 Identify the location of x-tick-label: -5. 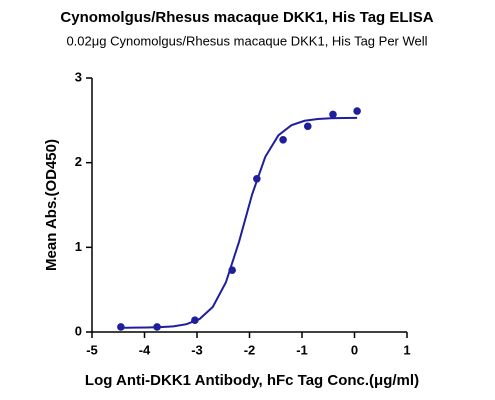
(92, 349).